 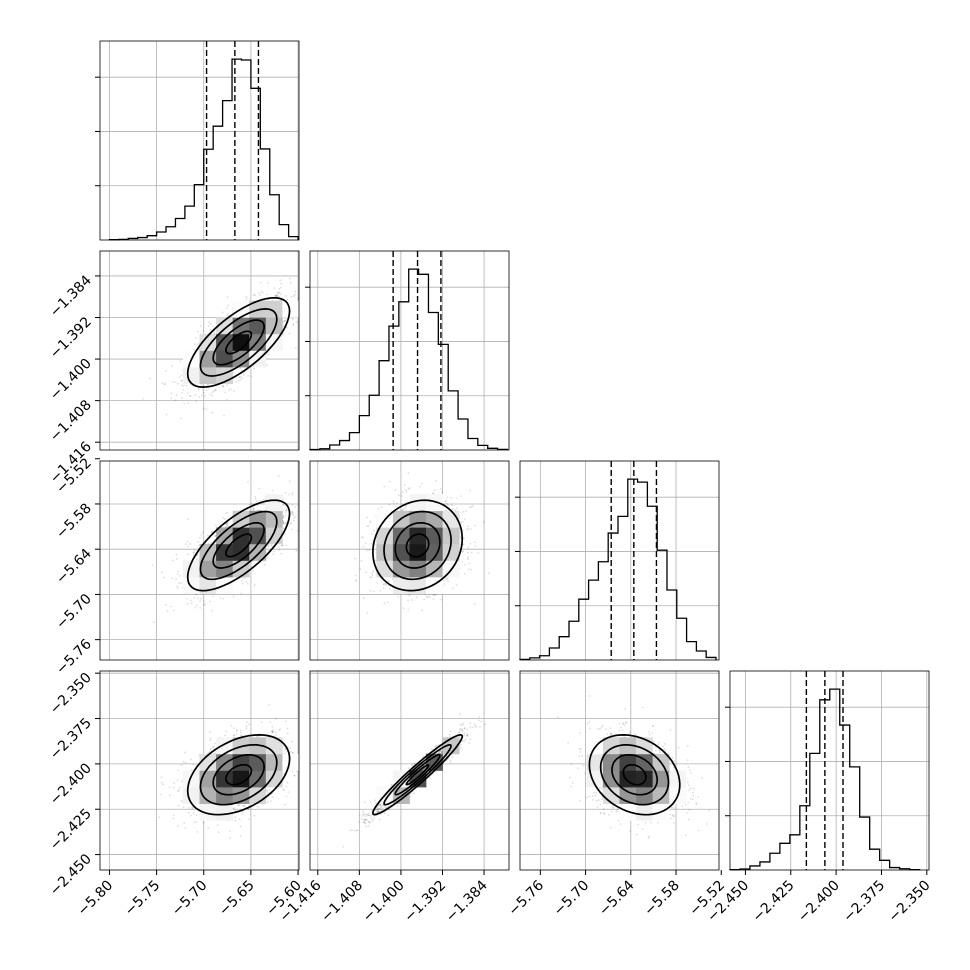 What do you see at coordinates (409, 560) in the screenshot?
I see `panel-frame` at bounding box center [409, 560].